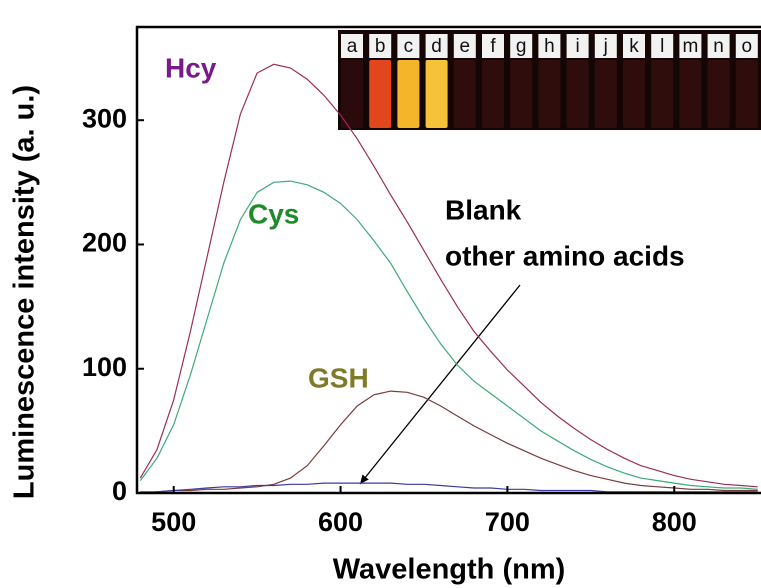 The height and width of the screenshot is (588, 761). I want to click on y-tick-label: 100, so click(104, 367).